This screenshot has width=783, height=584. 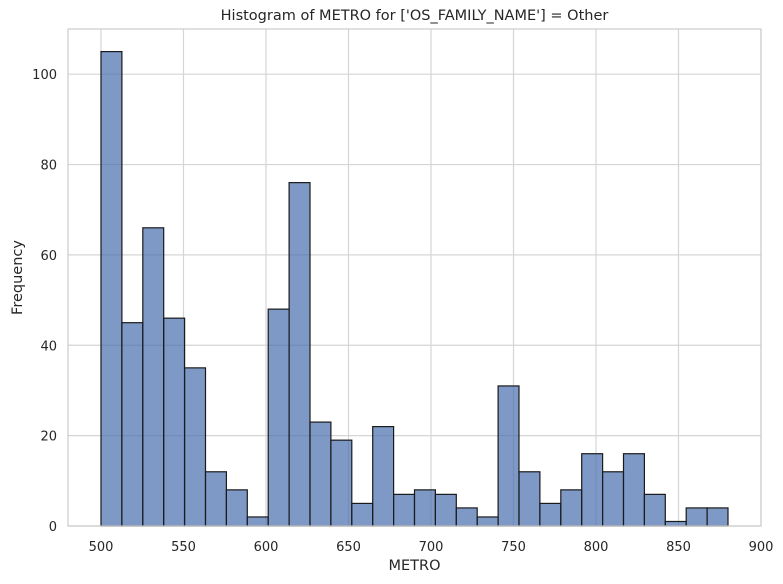 What do you see at coordinates (44, 301) in the screenshot?
I see `y-tick-labels: 0 20 40 60 80 100` at bounding box center [44, 301].